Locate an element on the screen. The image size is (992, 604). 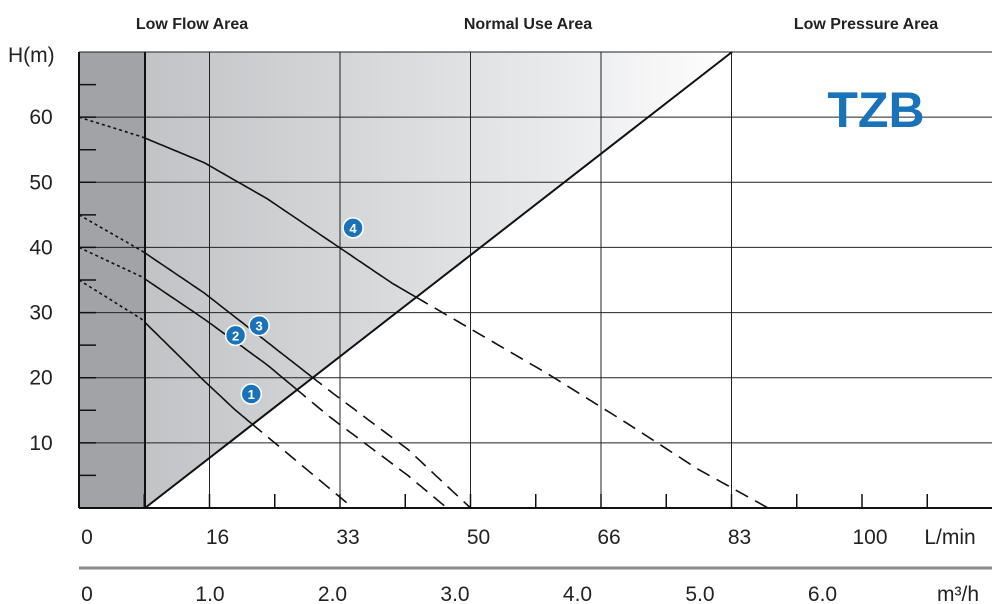
y-tick-label: 30 is located at coordinates (40, 313).